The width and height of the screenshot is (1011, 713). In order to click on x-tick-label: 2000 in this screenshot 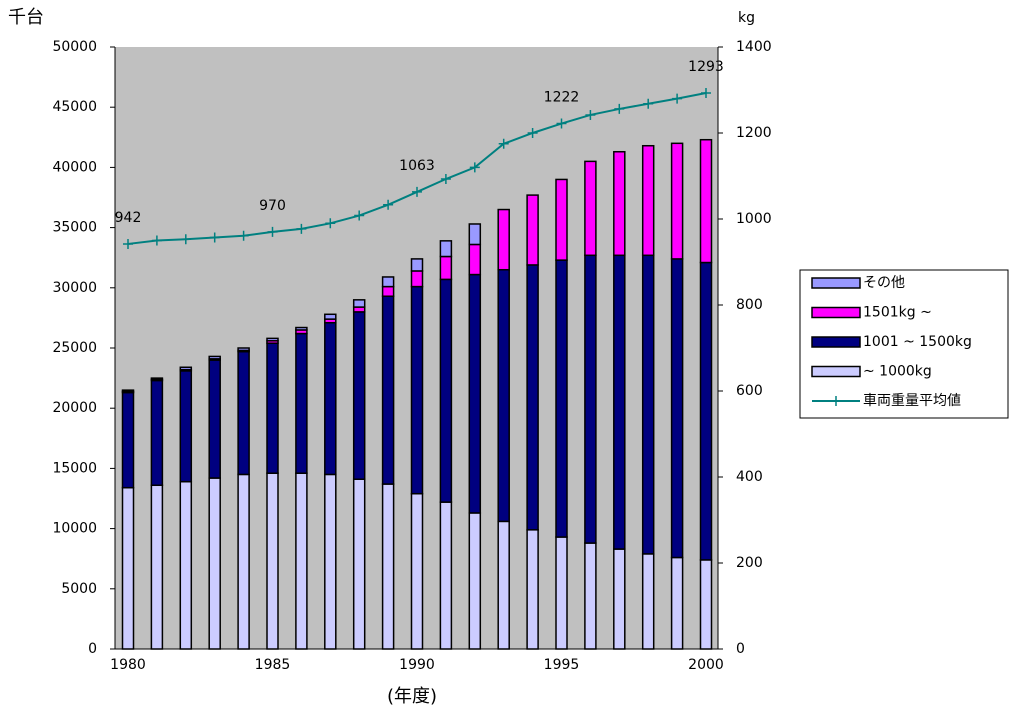, I will do `click(706, 665)`.